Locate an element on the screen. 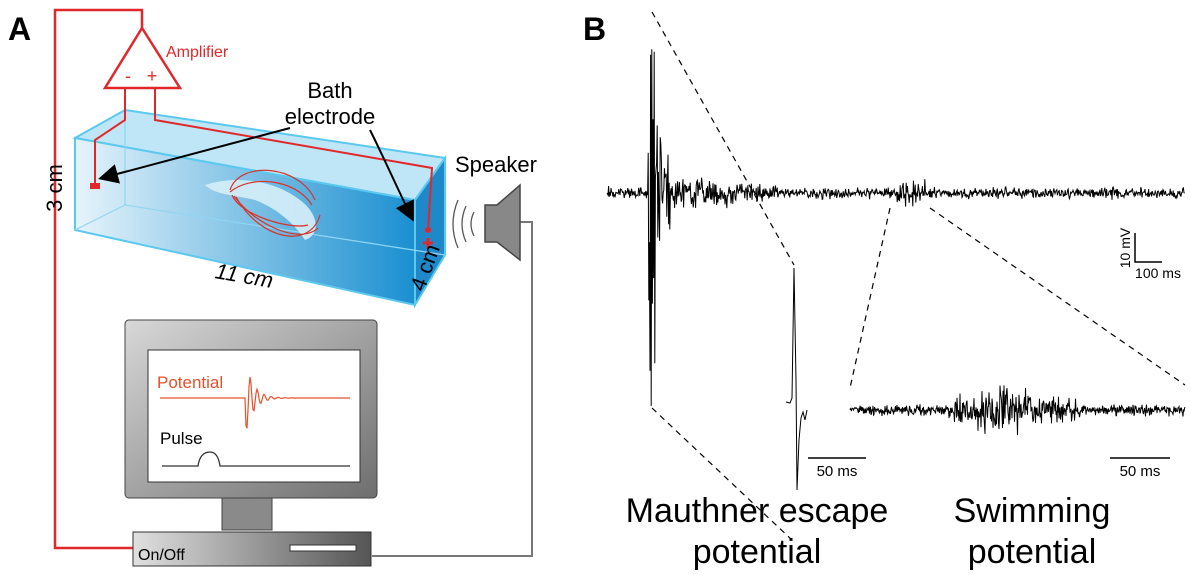  speaker-label: Speaker is located at coordinates (496, 164).